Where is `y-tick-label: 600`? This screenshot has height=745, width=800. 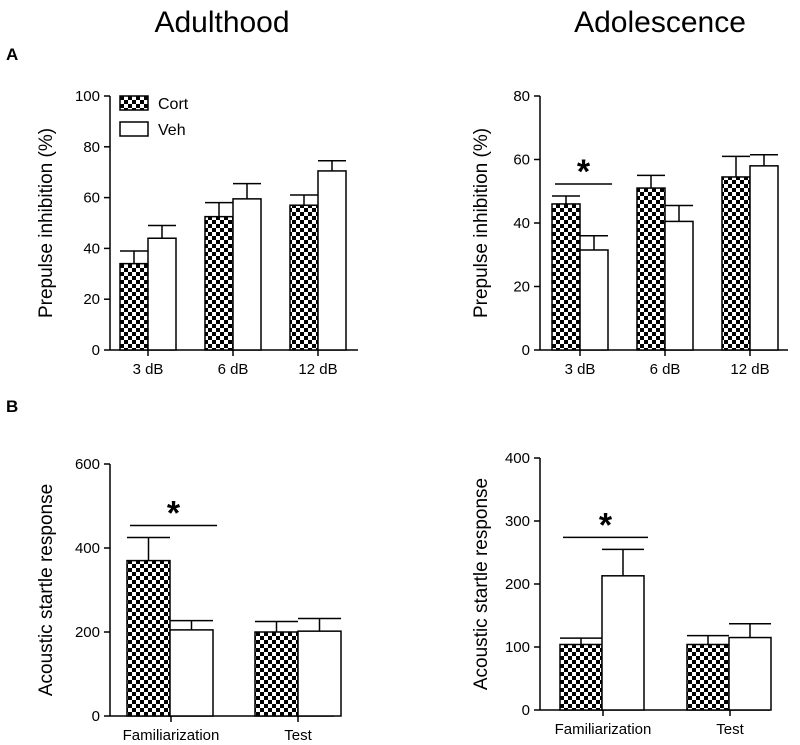
y-tick-label: 600 is located at coordinates (87, 464).